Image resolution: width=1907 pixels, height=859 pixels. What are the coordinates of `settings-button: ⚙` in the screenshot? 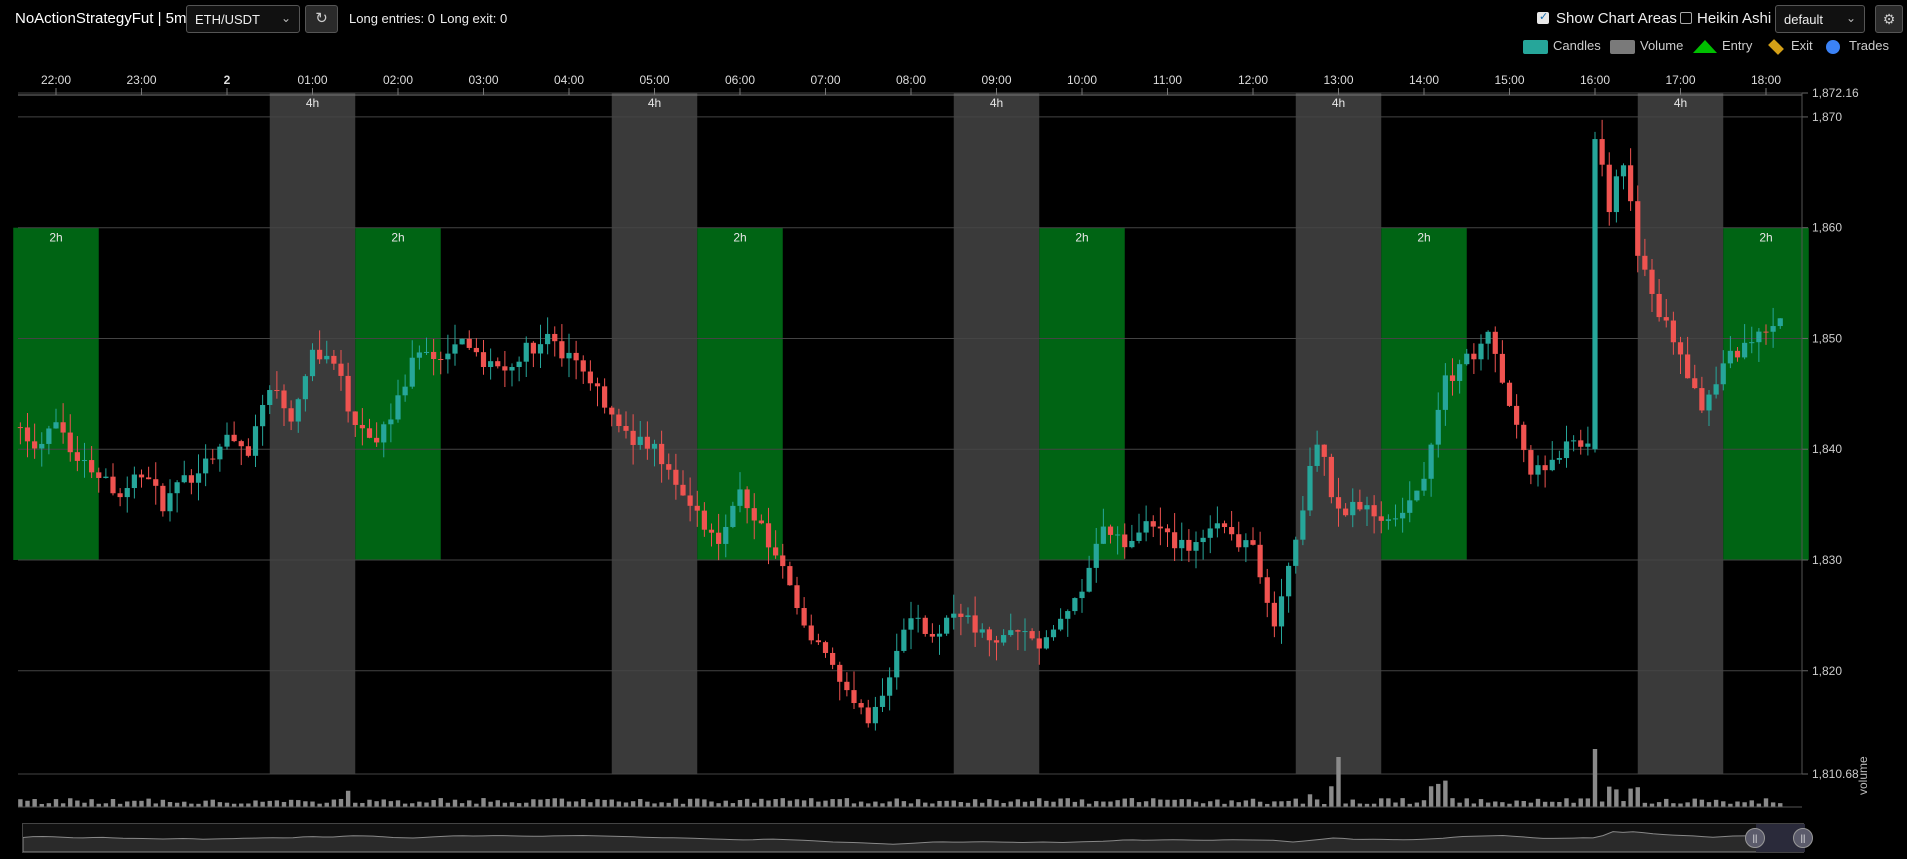 It's located at (1889, 19).